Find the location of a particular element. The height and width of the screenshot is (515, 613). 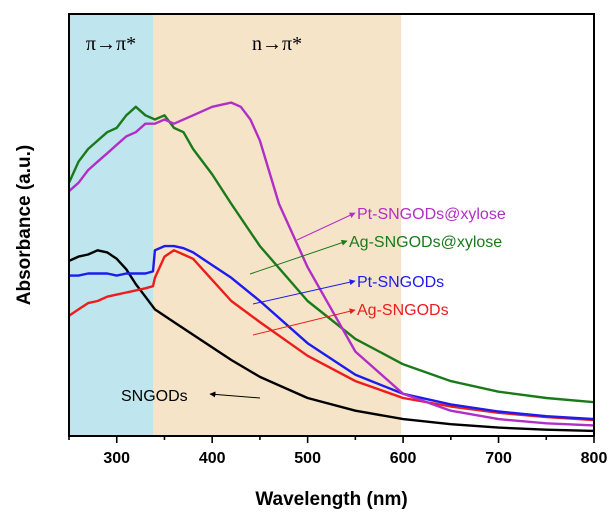

region-label-0: π→π* is located at coordinates (111, 44).